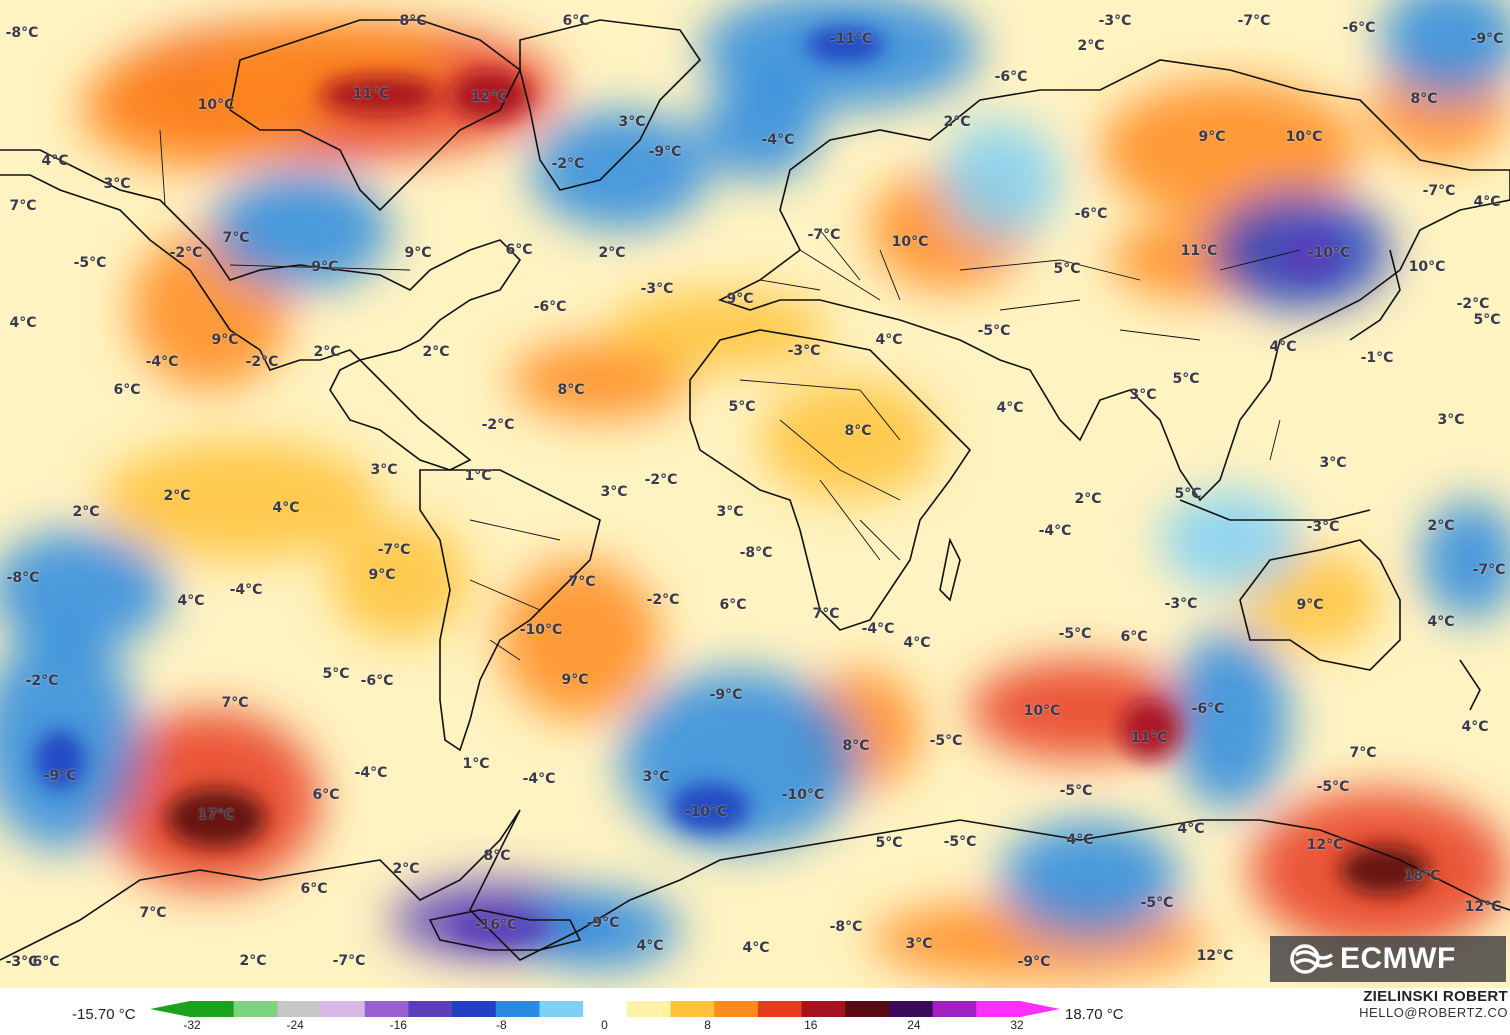 This screenshot has height=1035, width=1510. Describe the element at coordinates (1470, 685) in the screenshot. I see `coast-new-zealand` at that location.